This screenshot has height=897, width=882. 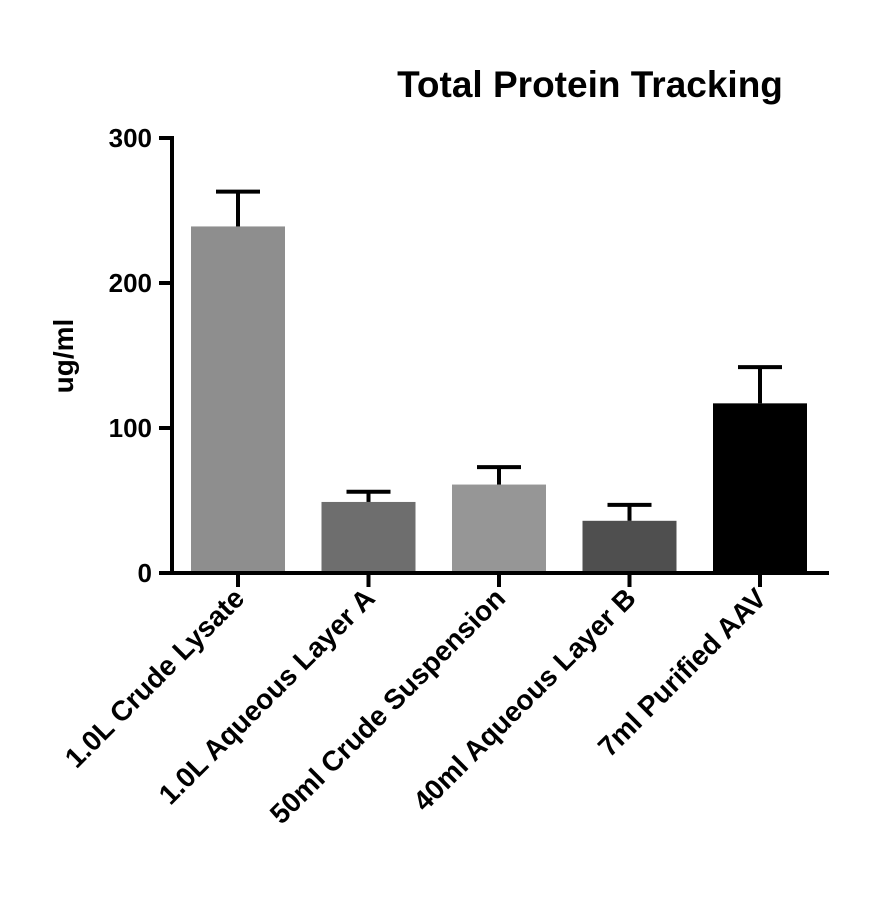 I want to click on y-tick-label: 100, so click(x=130, y=428).